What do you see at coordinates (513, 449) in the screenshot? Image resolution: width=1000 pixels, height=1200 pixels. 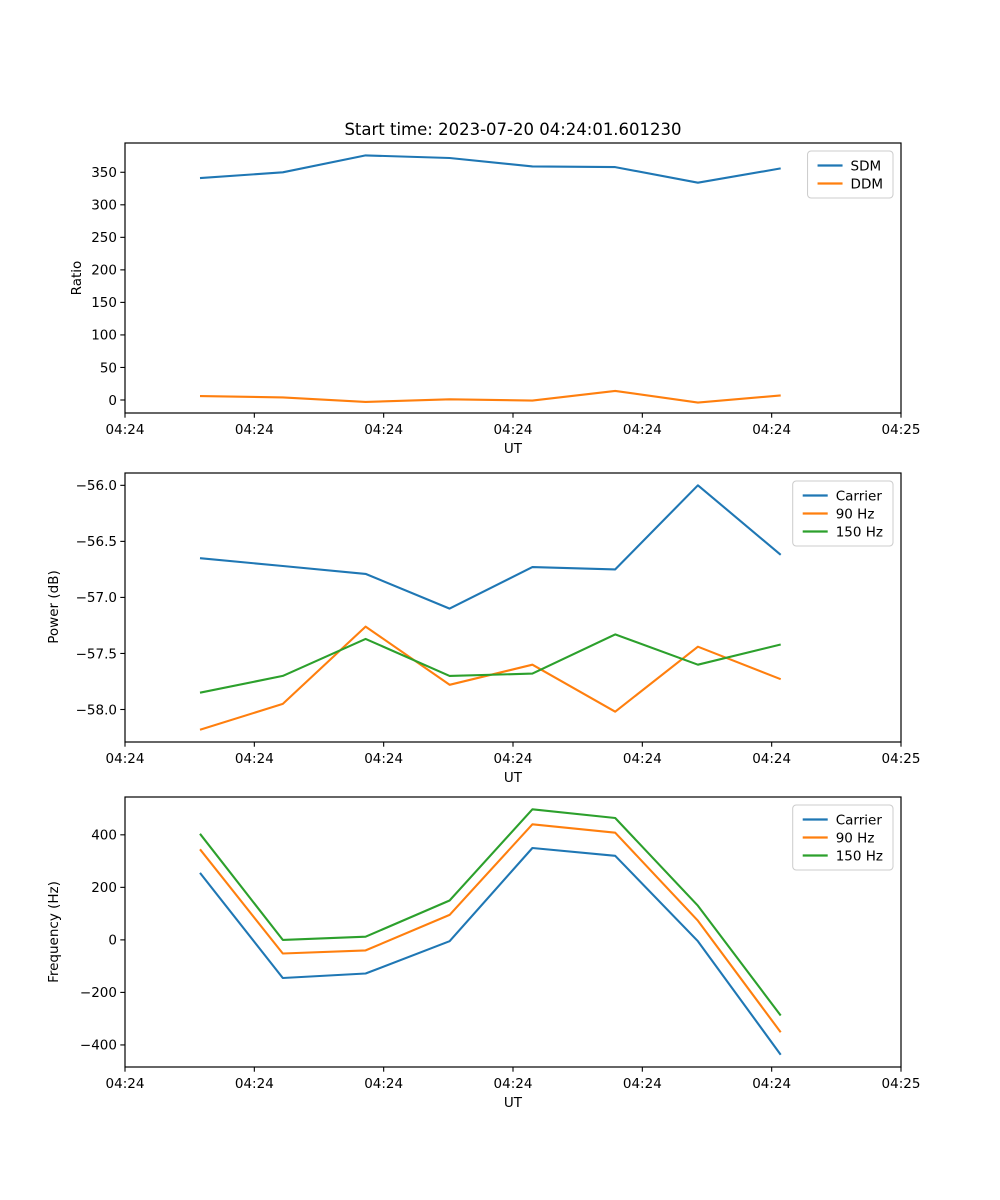 I see `x-axis-label-0: UT` at bounding box center [513, 449].